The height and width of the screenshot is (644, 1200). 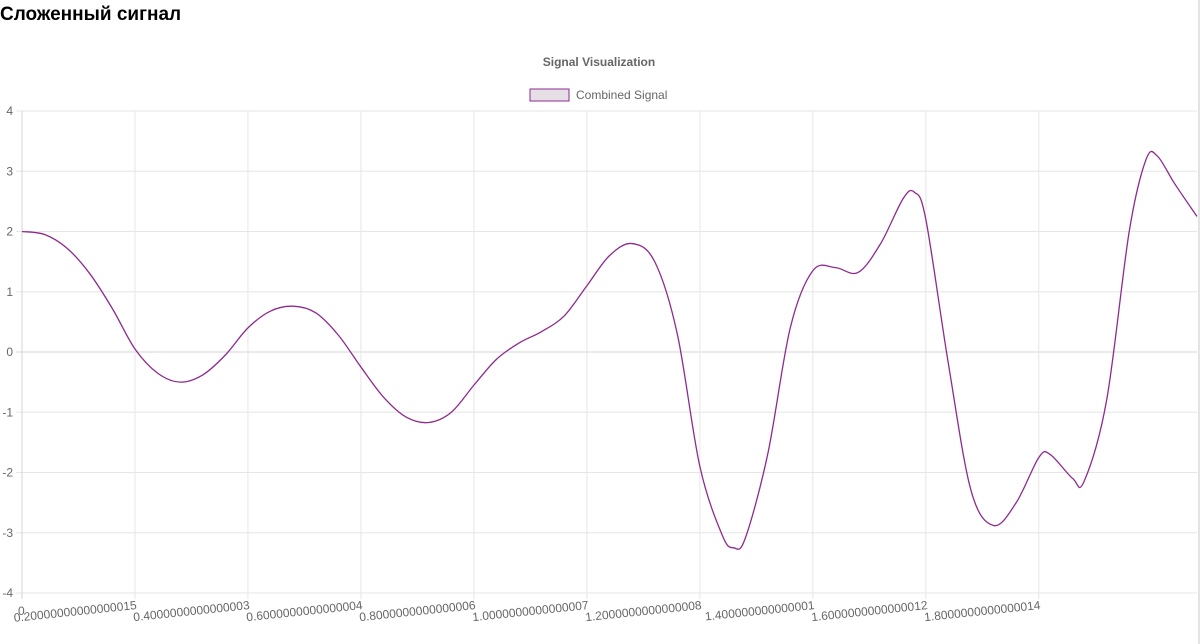 I want to click on x-tick-label: 1.8000000000000014, so click(x=983, y=611).